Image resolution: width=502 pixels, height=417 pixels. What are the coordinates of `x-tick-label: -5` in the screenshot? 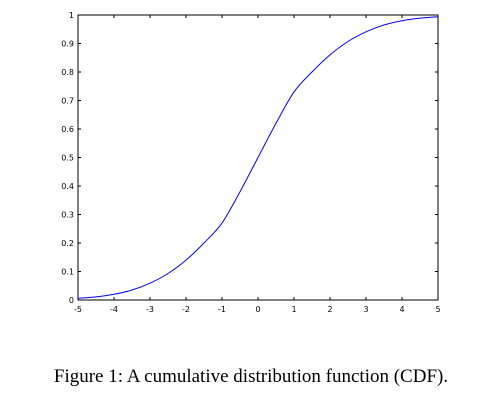 It's located at (78, 309).